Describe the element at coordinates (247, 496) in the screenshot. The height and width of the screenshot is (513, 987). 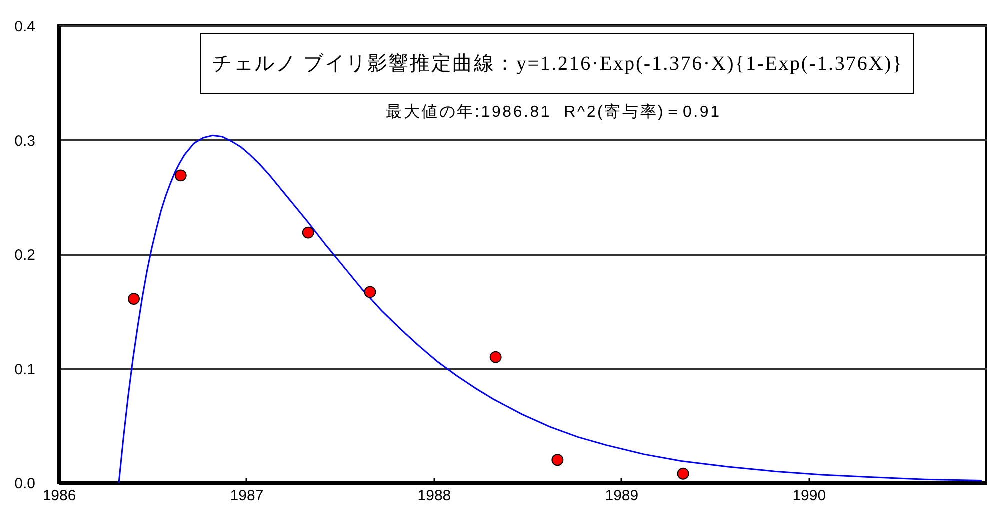
I see `x-tick-label: 1987` at that location.